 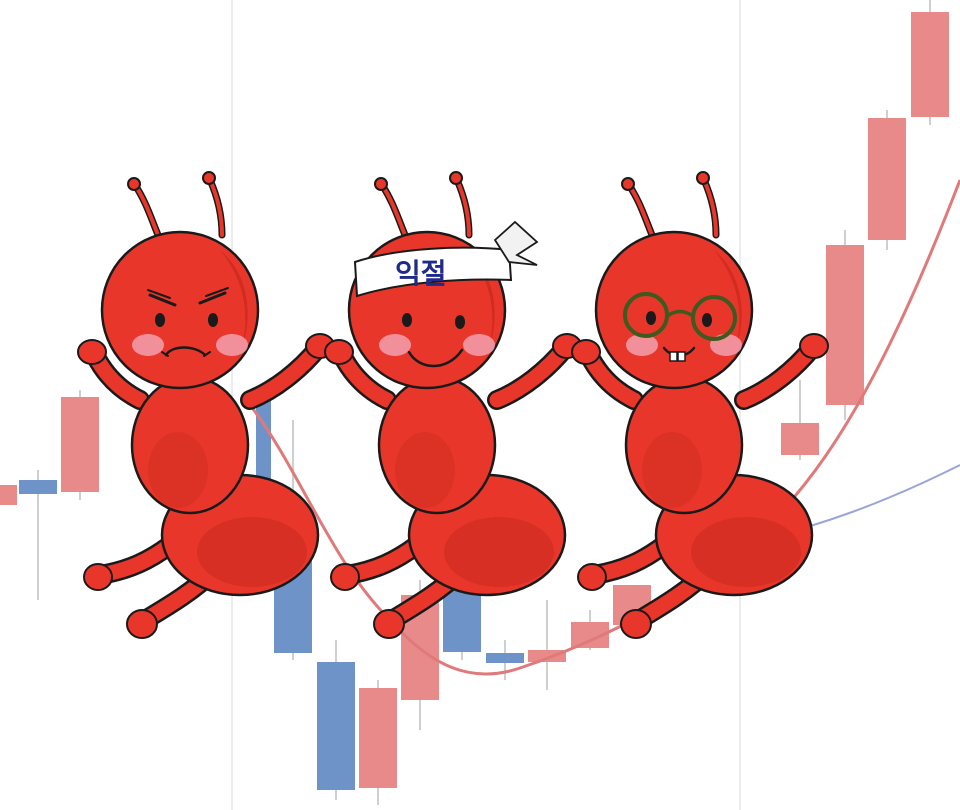 I want to click on glasses-lens-right, so click(x=714, y=318).